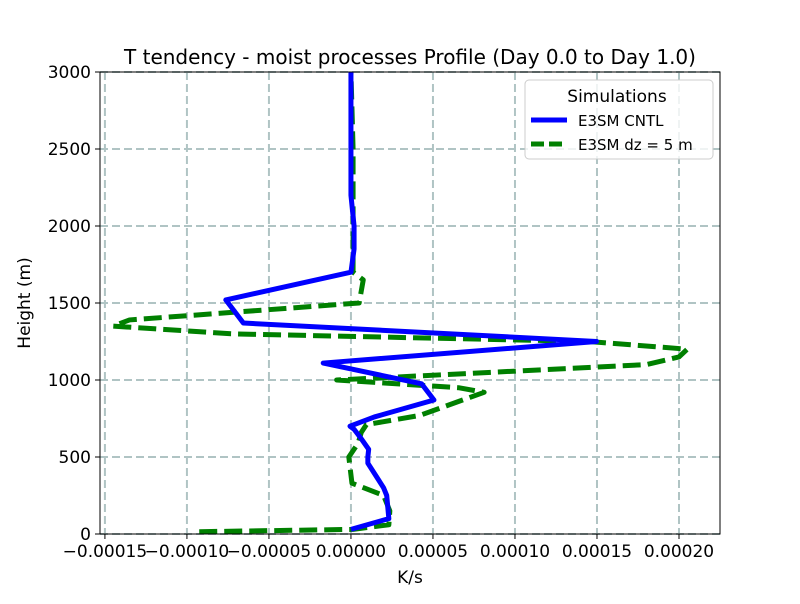 This screenshot has width=800, height=604. What do you see at coordinates (69, 227) in the screenshot?
I see `y-tick-label: 2000` at bounding box center [69, 227].